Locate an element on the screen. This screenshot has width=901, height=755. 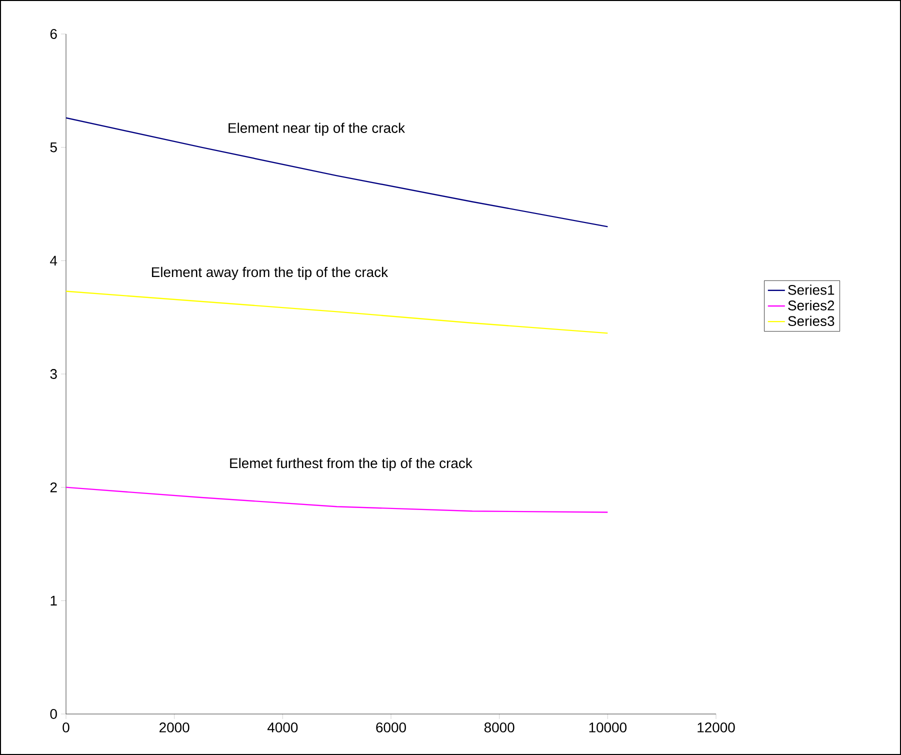
x-tick-label: 8000 is located at coordinates (499, 727).